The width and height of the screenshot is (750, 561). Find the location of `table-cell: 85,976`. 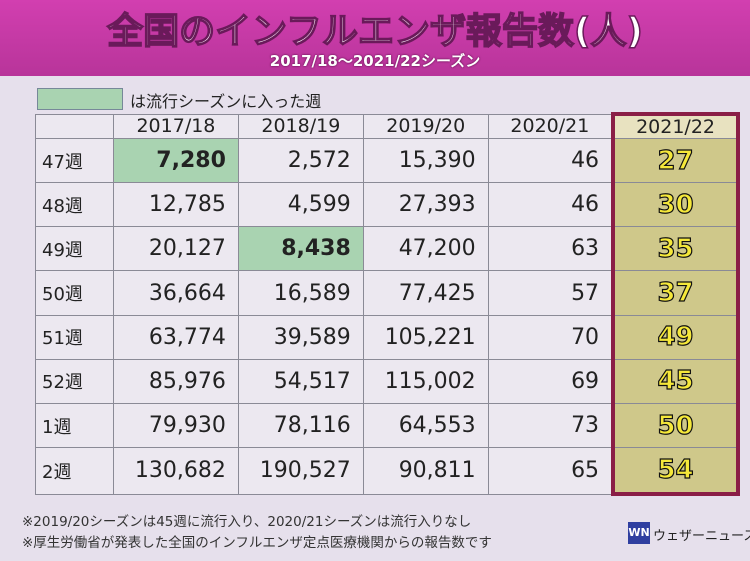

table-cell: 85,976 is located at coordinates (176, 381).